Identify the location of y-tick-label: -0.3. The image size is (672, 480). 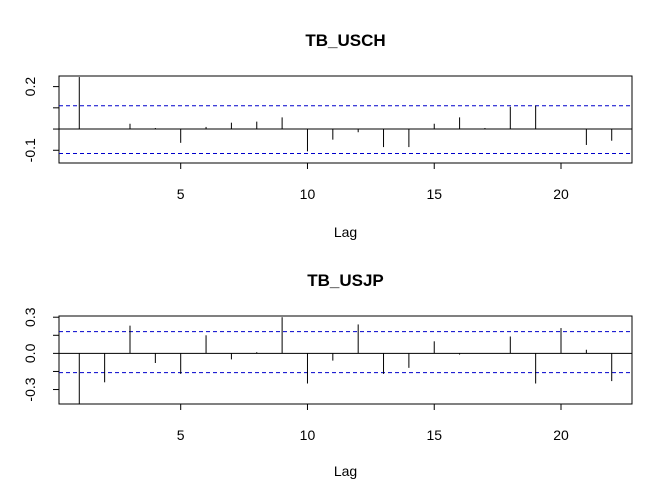
(30, 389).